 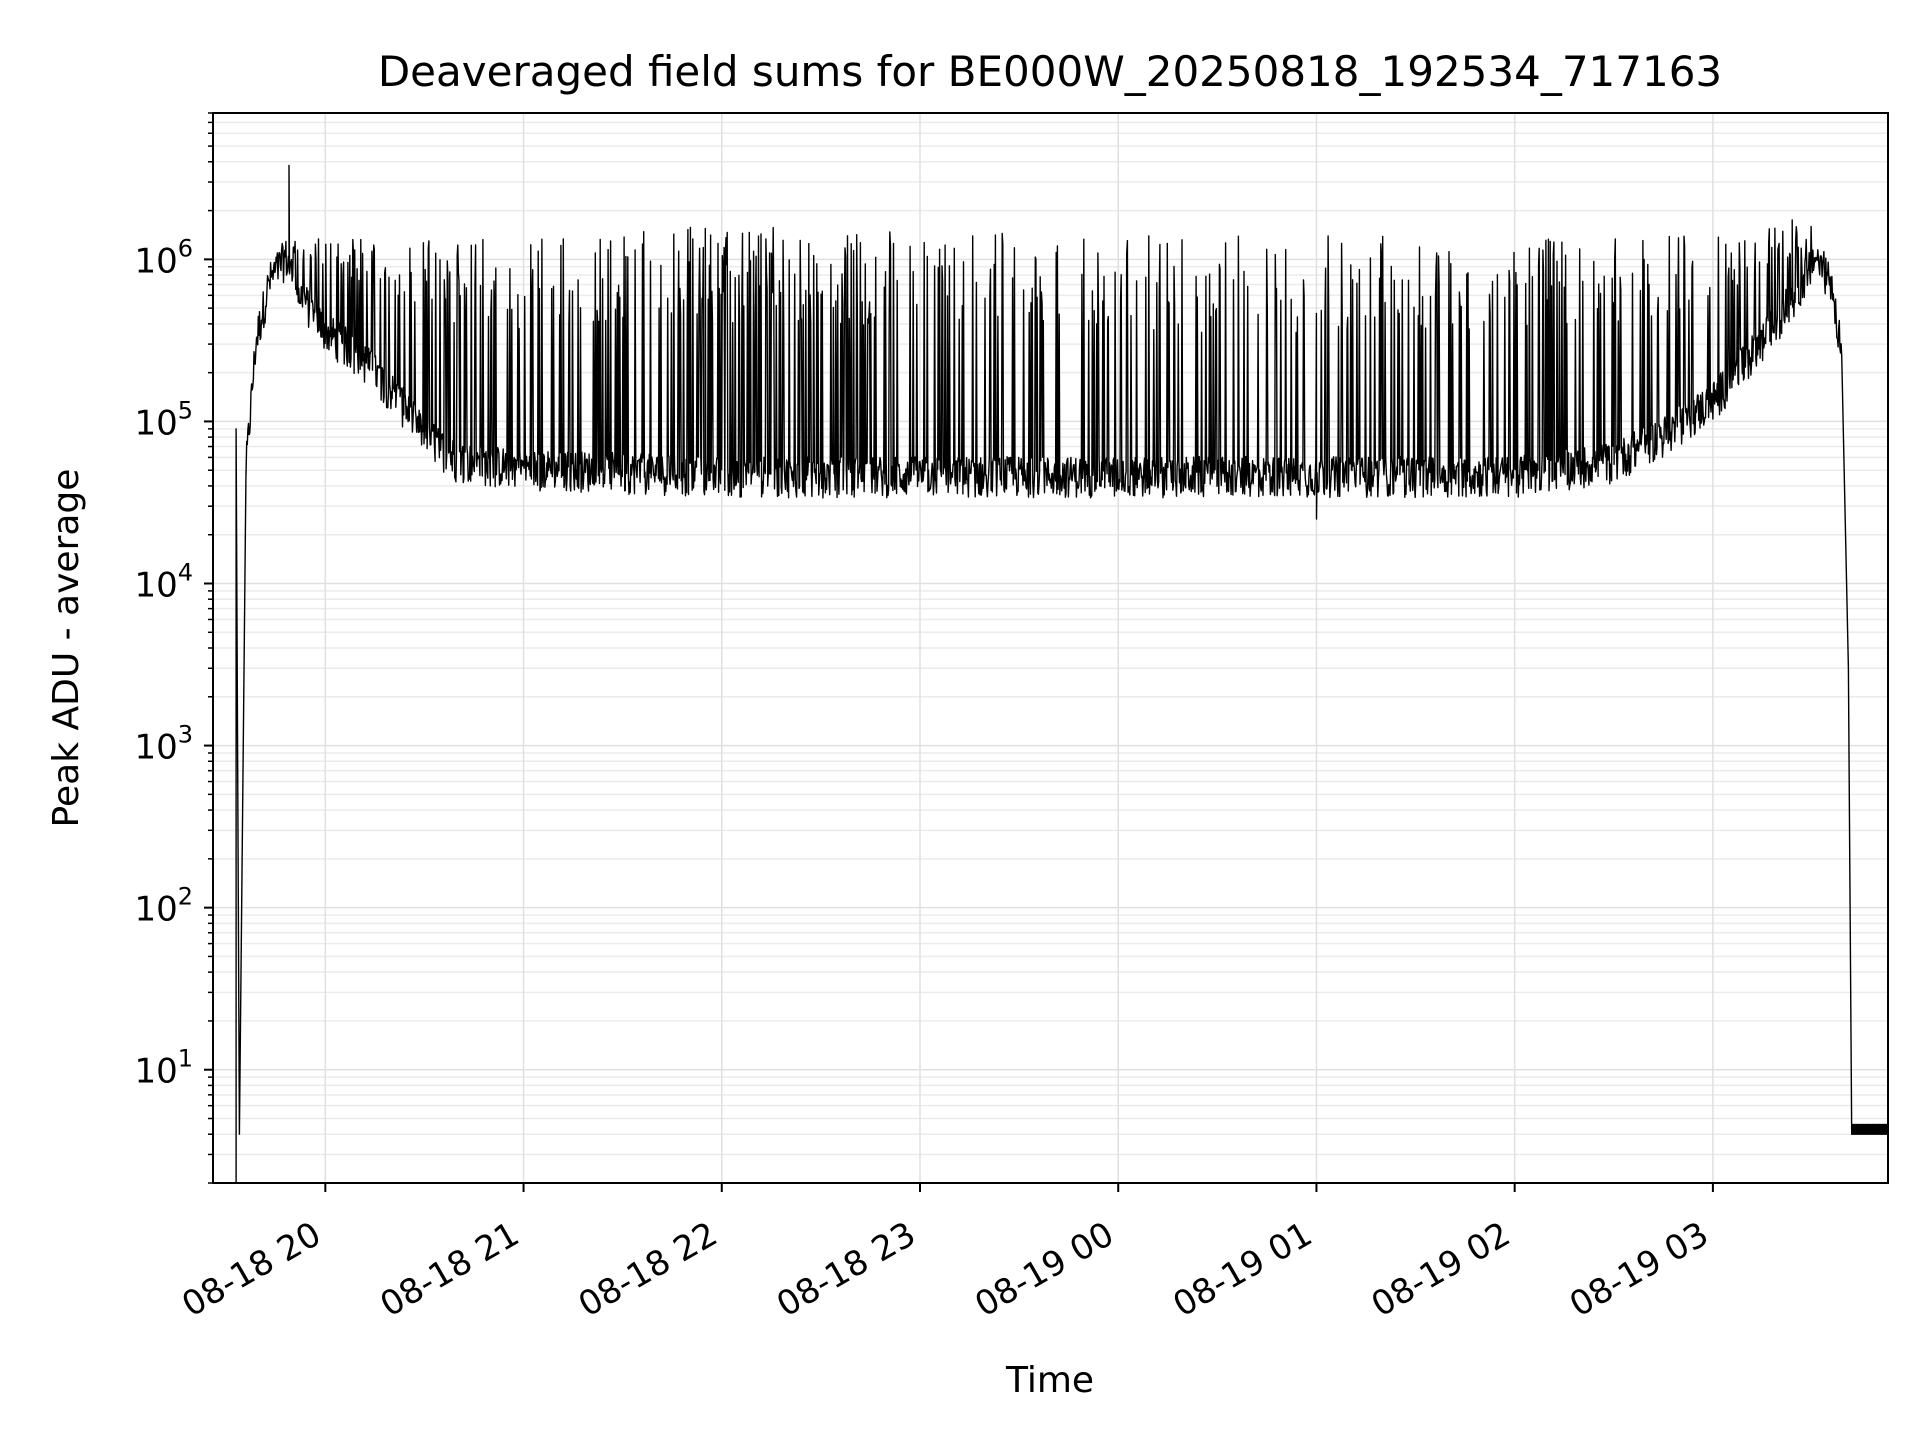 What do you see at coordinates (1441, 1269) in the screenshot?
I see `x-tick-label: 08-19 02` at bounding box center [1441, 1269].